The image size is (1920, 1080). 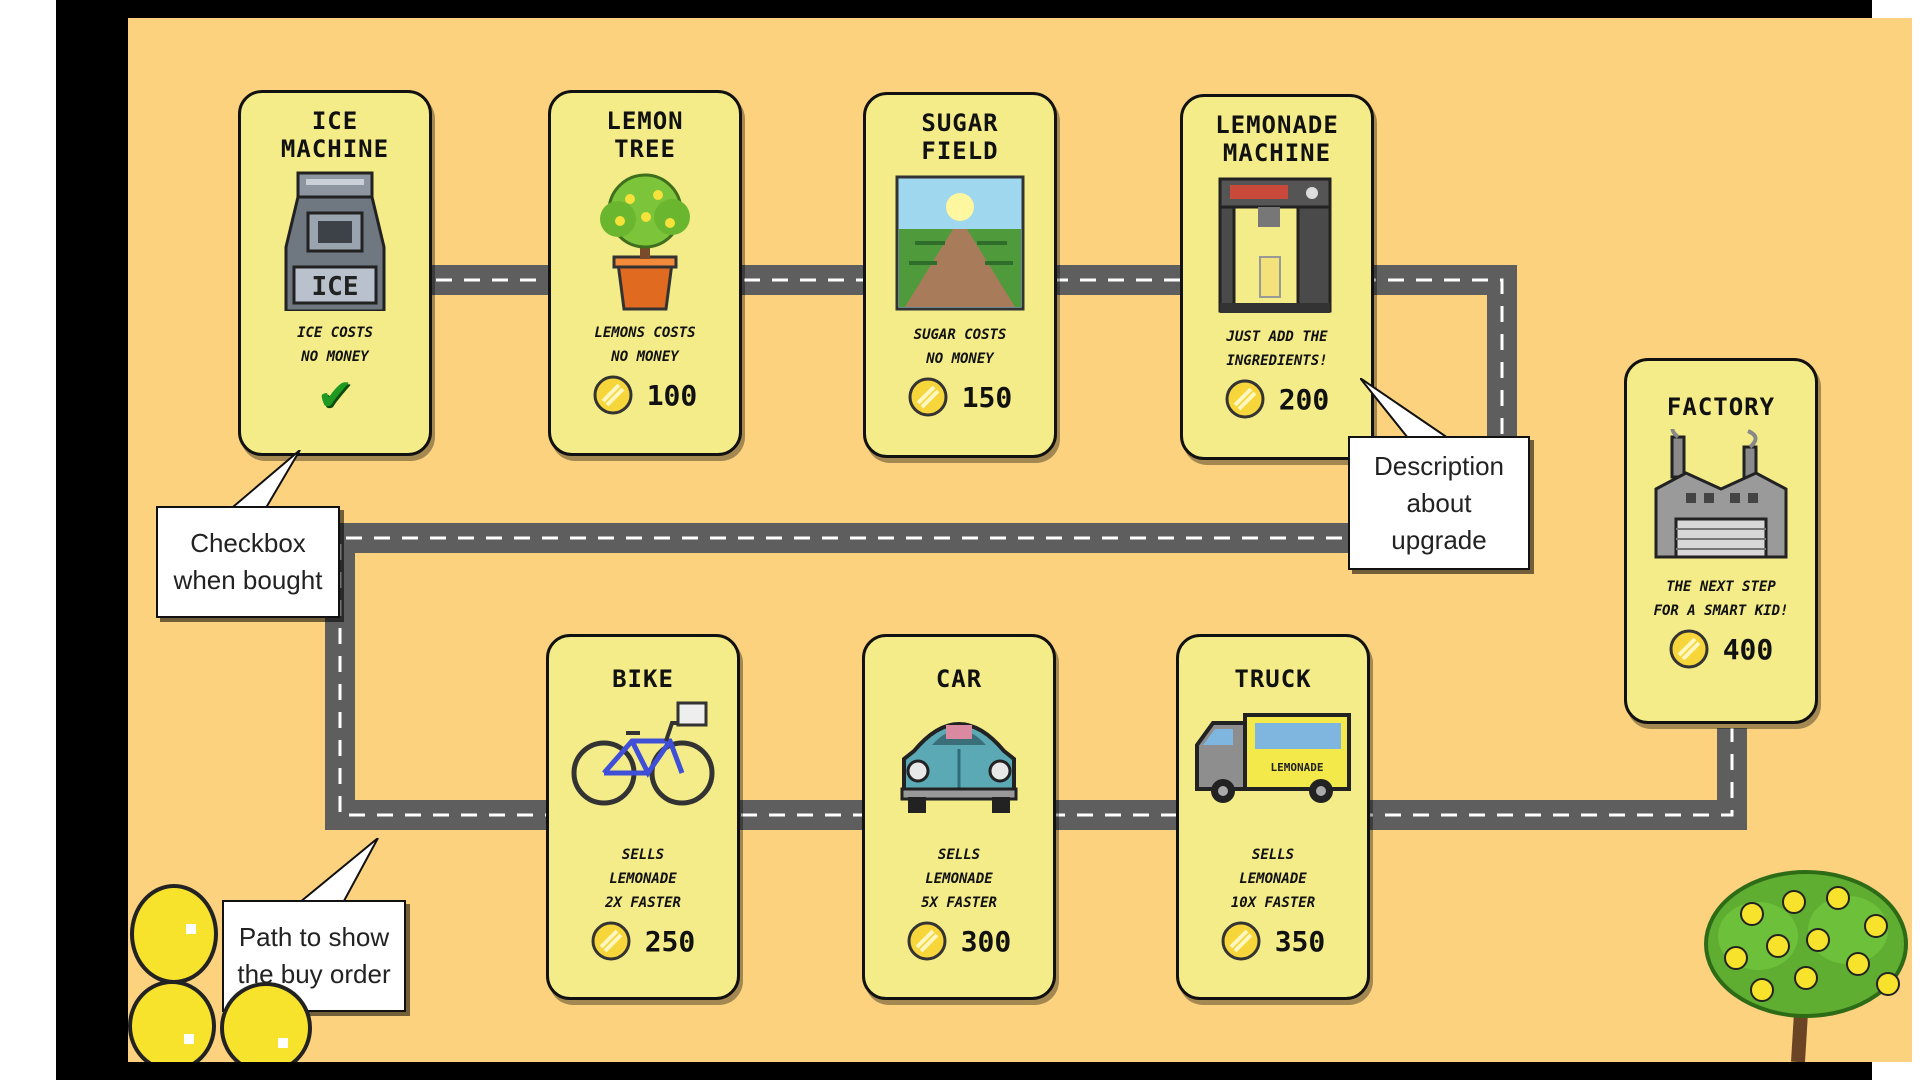 I want to click on upgrade-title: CAR, so click(x=959, y=679).